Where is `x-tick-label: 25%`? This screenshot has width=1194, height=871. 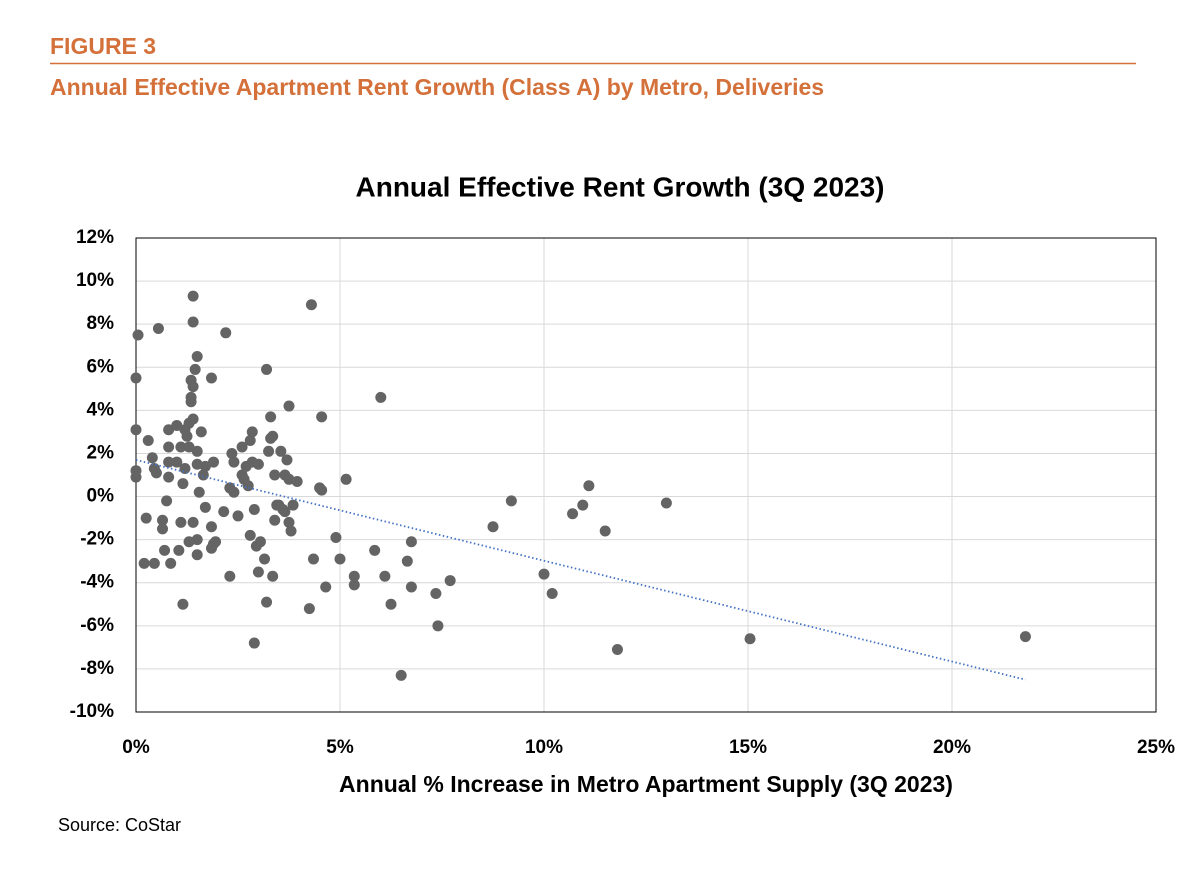
x-tick-label: 25% is located at coordinates (1156, 747).